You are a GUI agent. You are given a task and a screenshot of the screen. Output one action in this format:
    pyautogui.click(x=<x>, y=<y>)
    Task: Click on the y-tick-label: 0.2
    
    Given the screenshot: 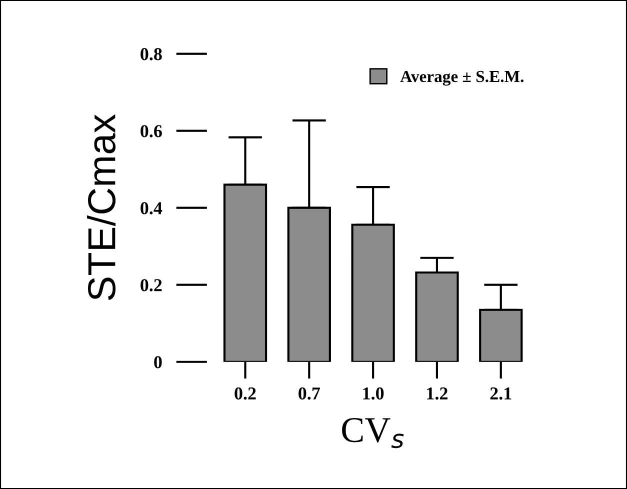 What is the action you would take?
    pyautogui.click(x=151, y=285)
    